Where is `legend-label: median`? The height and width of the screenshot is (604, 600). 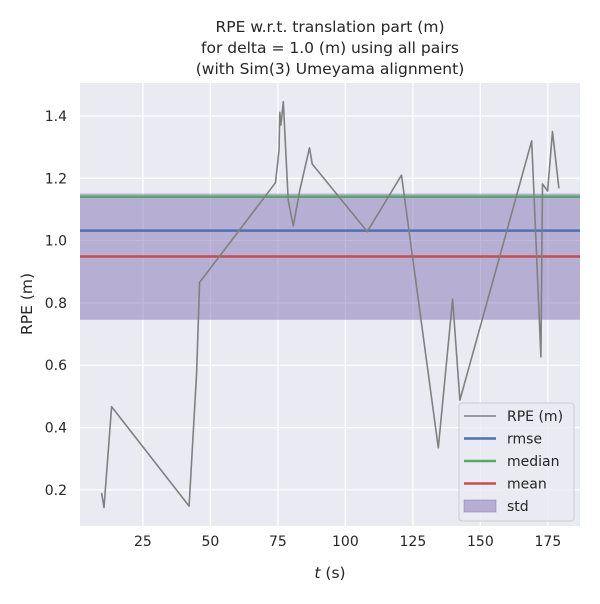
legend-label: median is located at coordinates (533, 462).